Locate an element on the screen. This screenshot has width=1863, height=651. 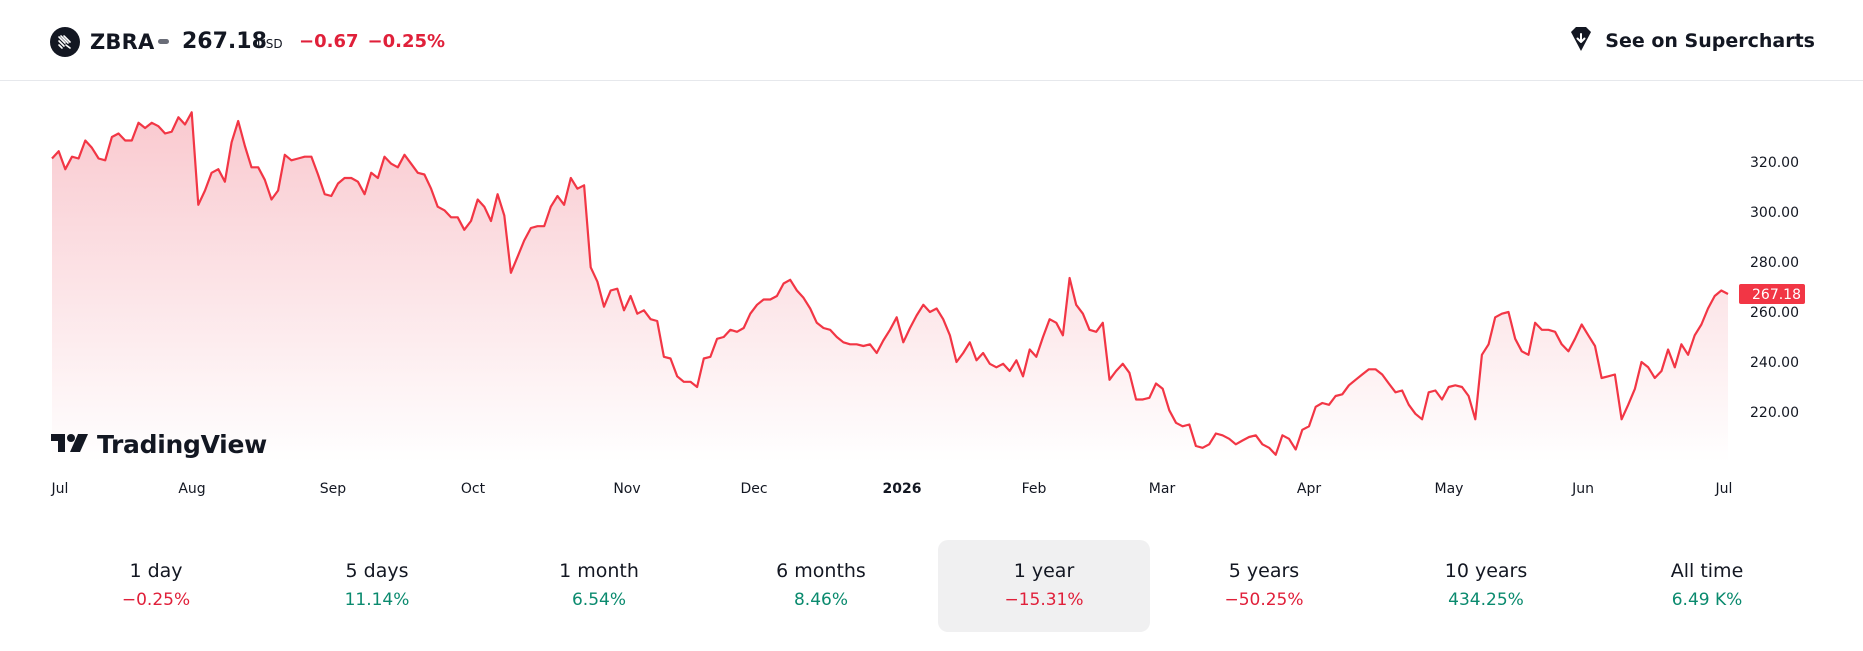
x-axis-tick-label: Apr is located at coordinates (1309, 489).